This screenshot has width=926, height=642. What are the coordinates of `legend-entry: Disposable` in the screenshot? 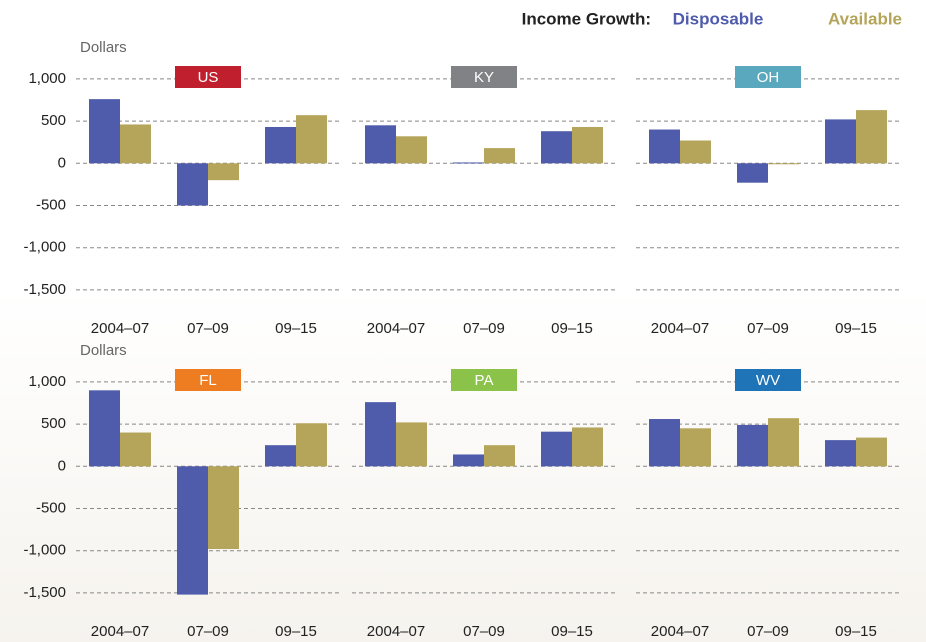 It's located at (718, 18).